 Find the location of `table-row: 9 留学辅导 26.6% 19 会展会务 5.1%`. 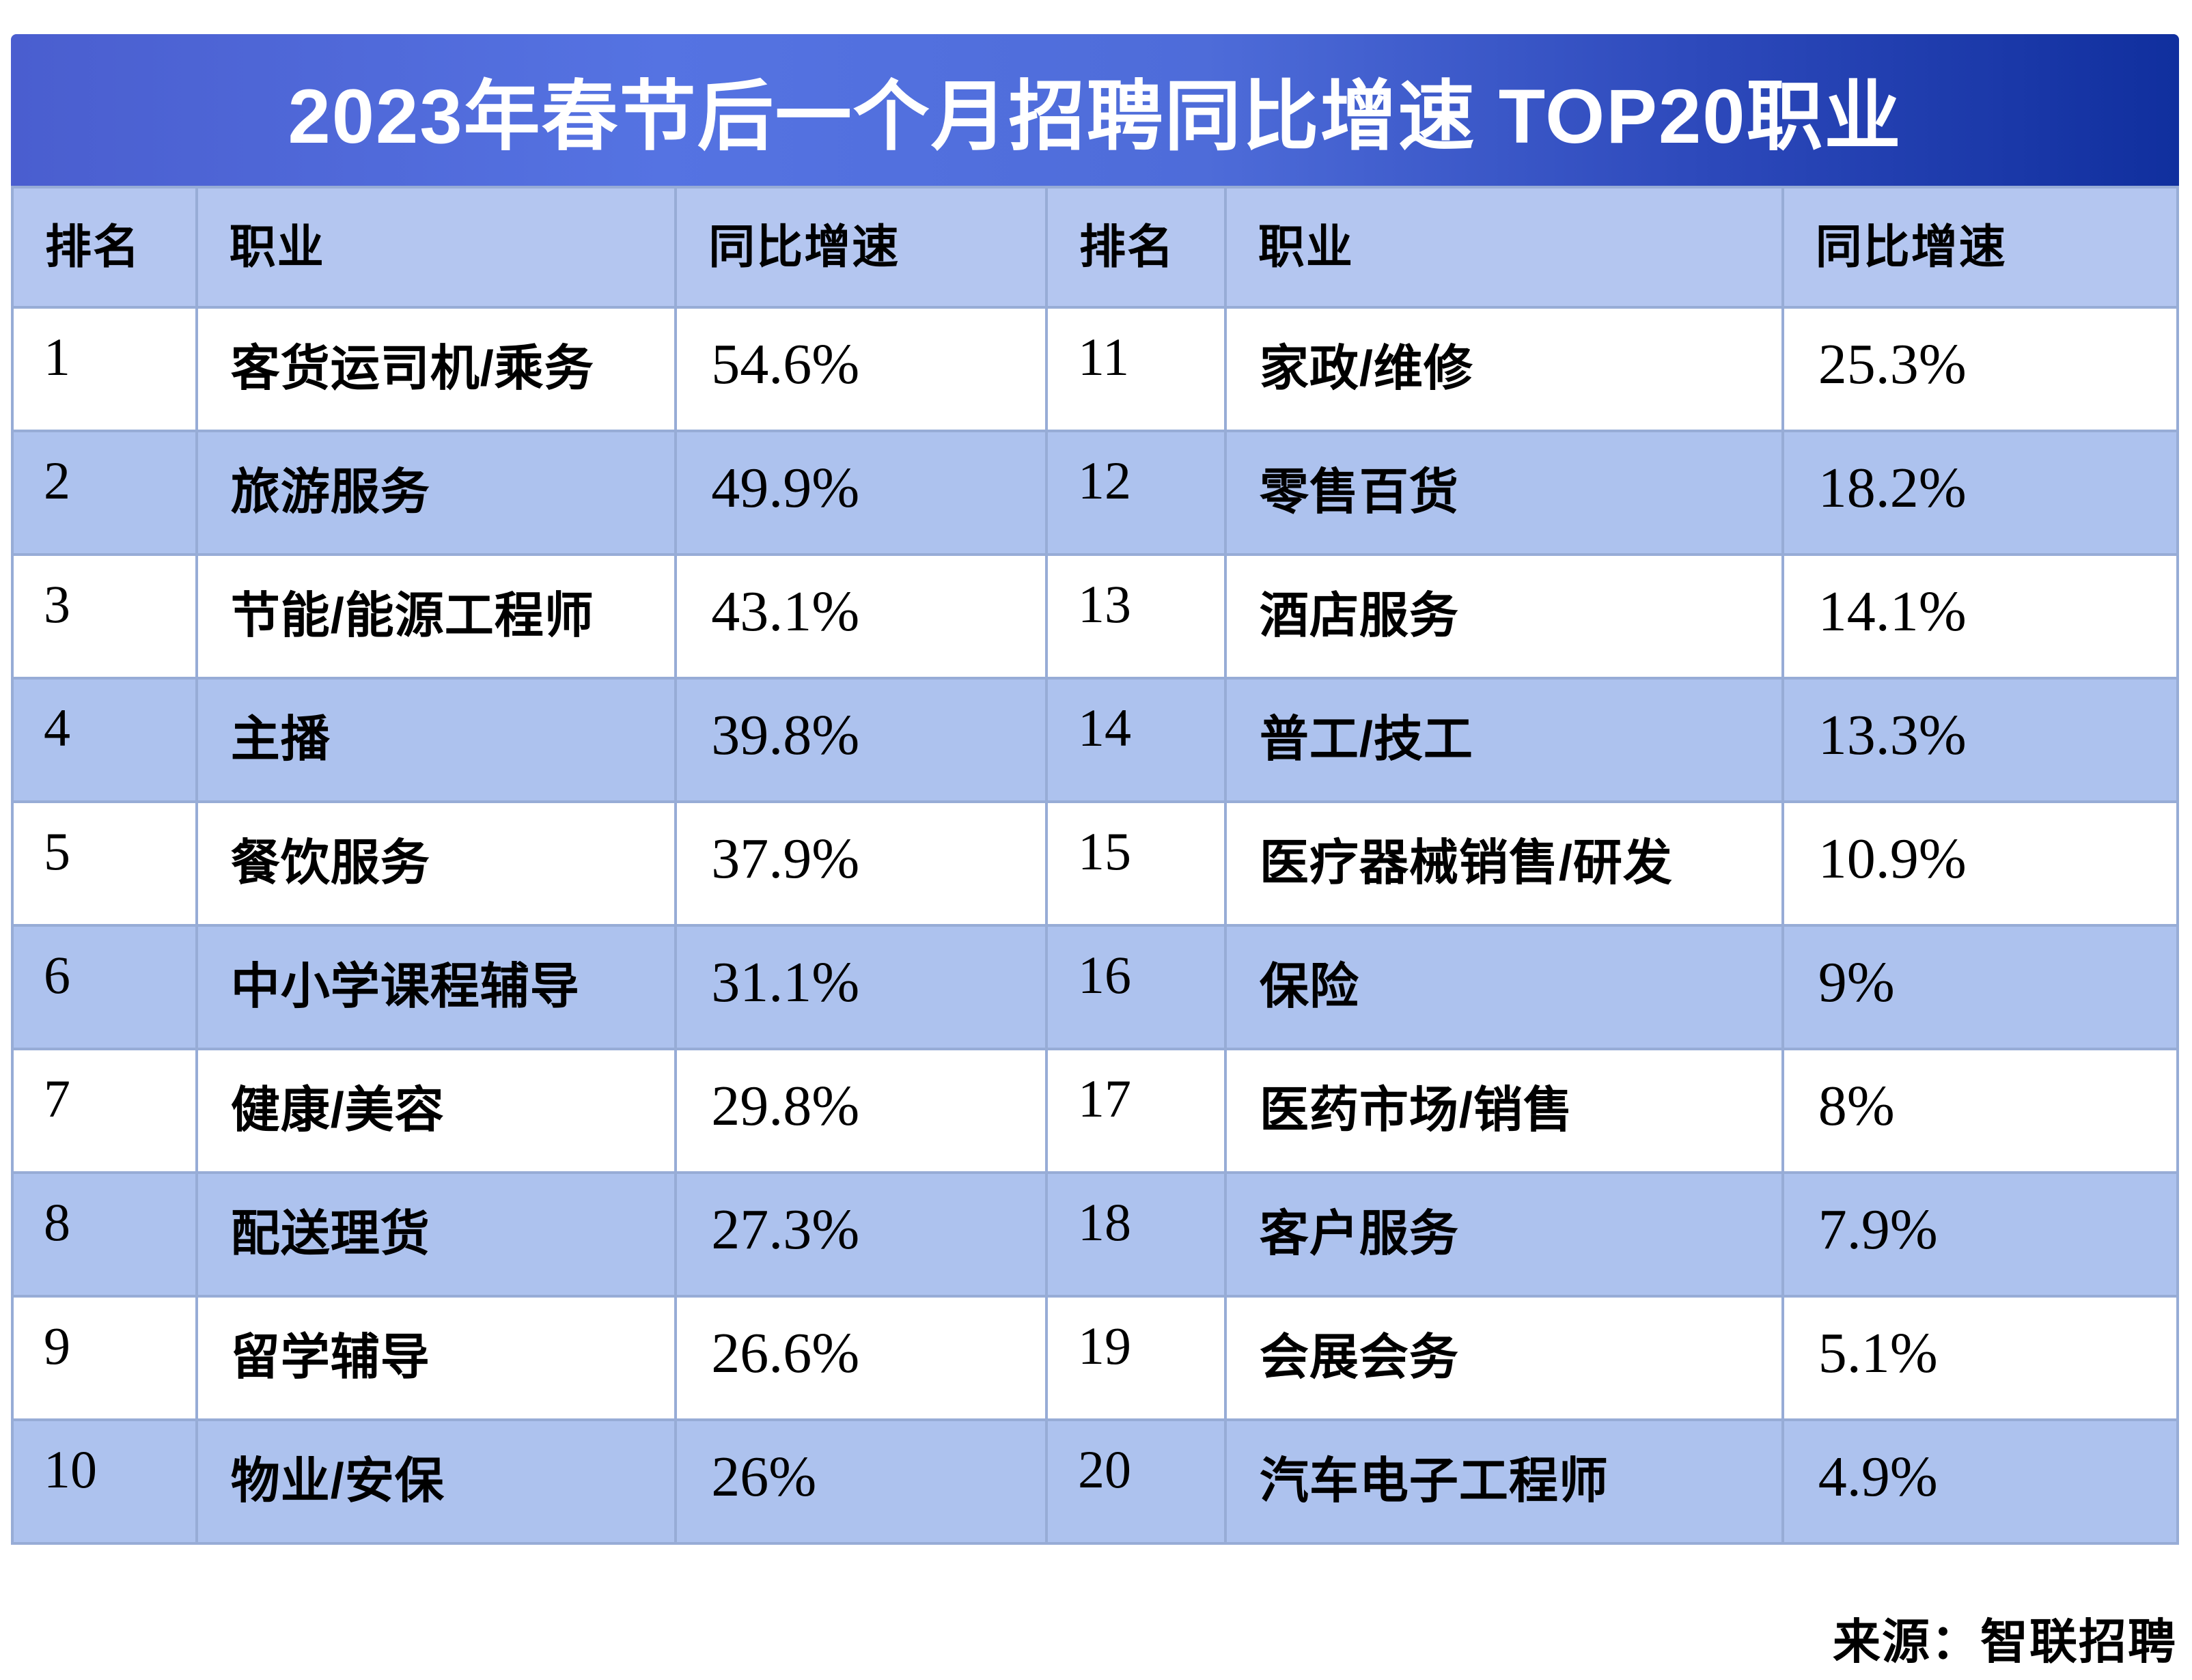

table-row: 9 留学辅导 26.6% 19 会展会务 5.1% is located at coordinates (1096, 1358).